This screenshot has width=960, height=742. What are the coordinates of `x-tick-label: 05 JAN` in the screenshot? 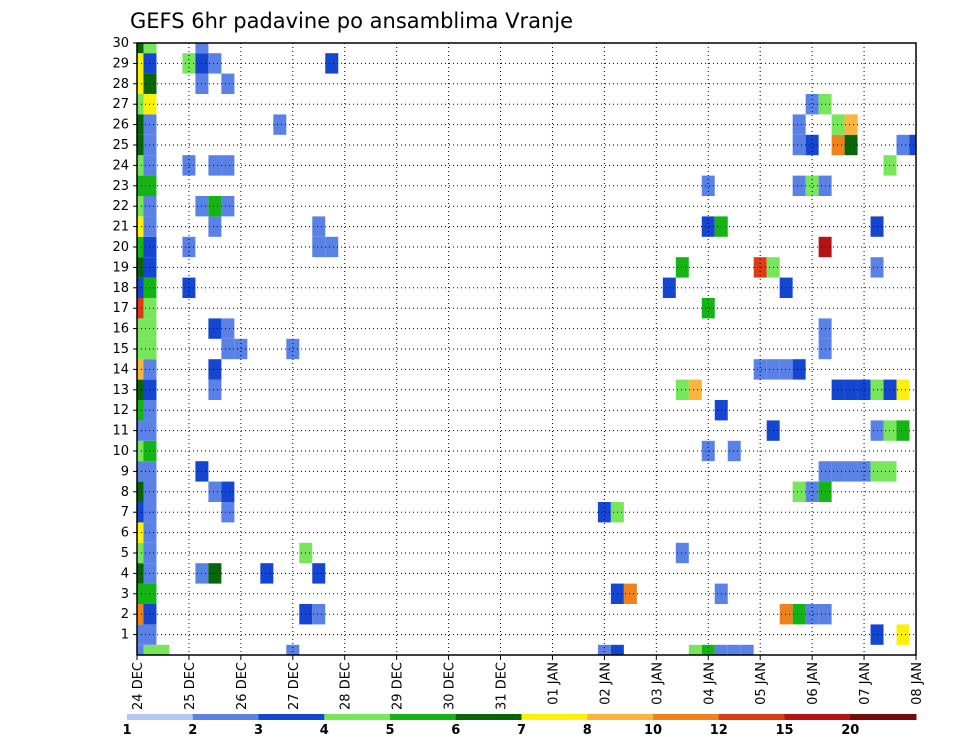 It's located at (761, 683).